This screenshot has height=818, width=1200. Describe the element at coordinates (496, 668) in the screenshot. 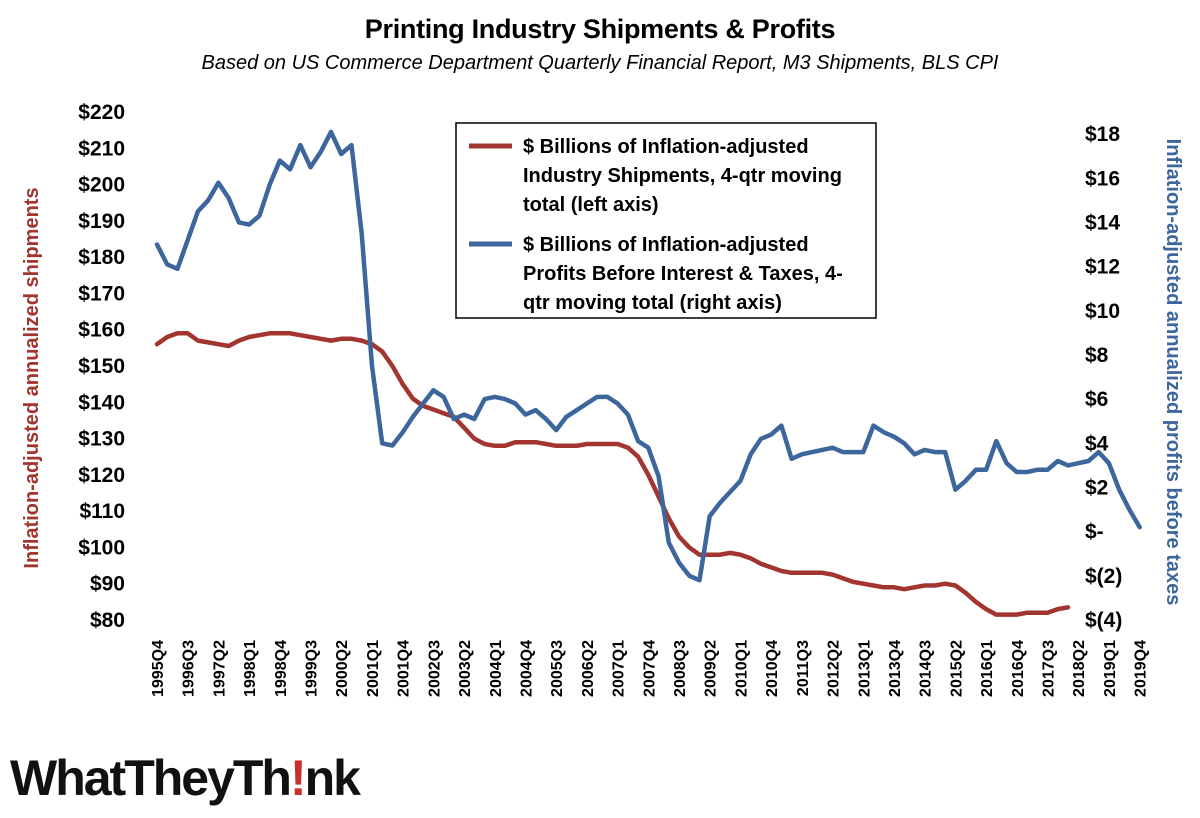

I see `x-tick-label: 2004Q1` at that location.